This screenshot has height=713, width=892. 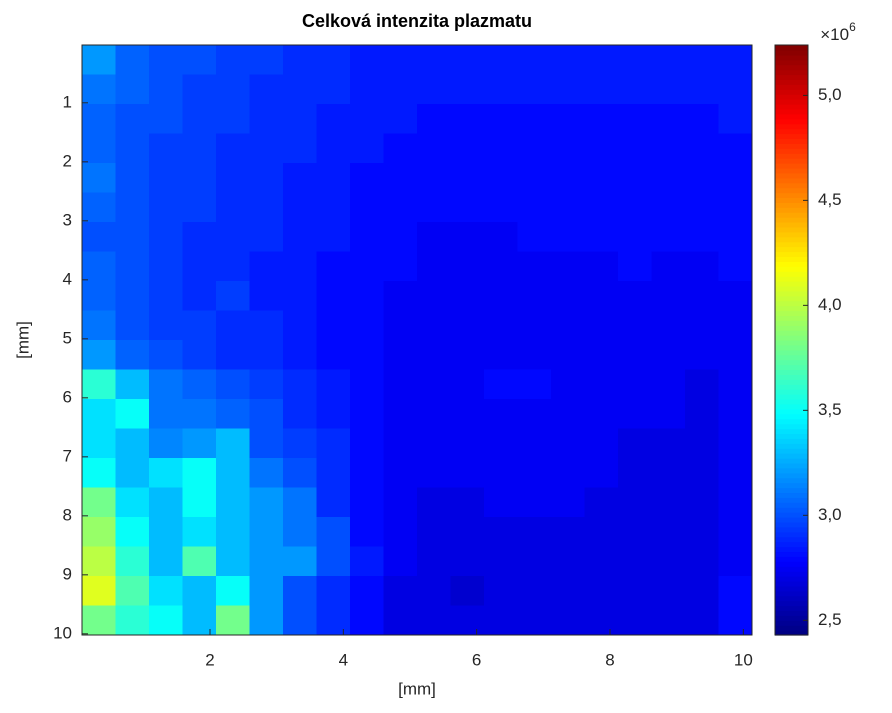 What do you see at coordinates (62, 632) in the screenshot?
I see `y-tick-label: 10` at bounding box center [62, 632].